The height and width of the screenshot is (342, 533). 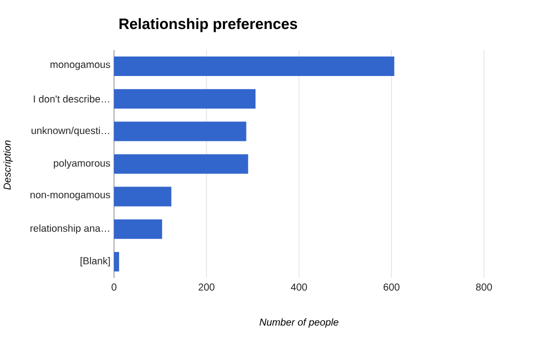 What do you see at coordinates (82, 164) in the screenshot?
I see `y-tick-label: polyamorous` at bounding box center [82, 164].